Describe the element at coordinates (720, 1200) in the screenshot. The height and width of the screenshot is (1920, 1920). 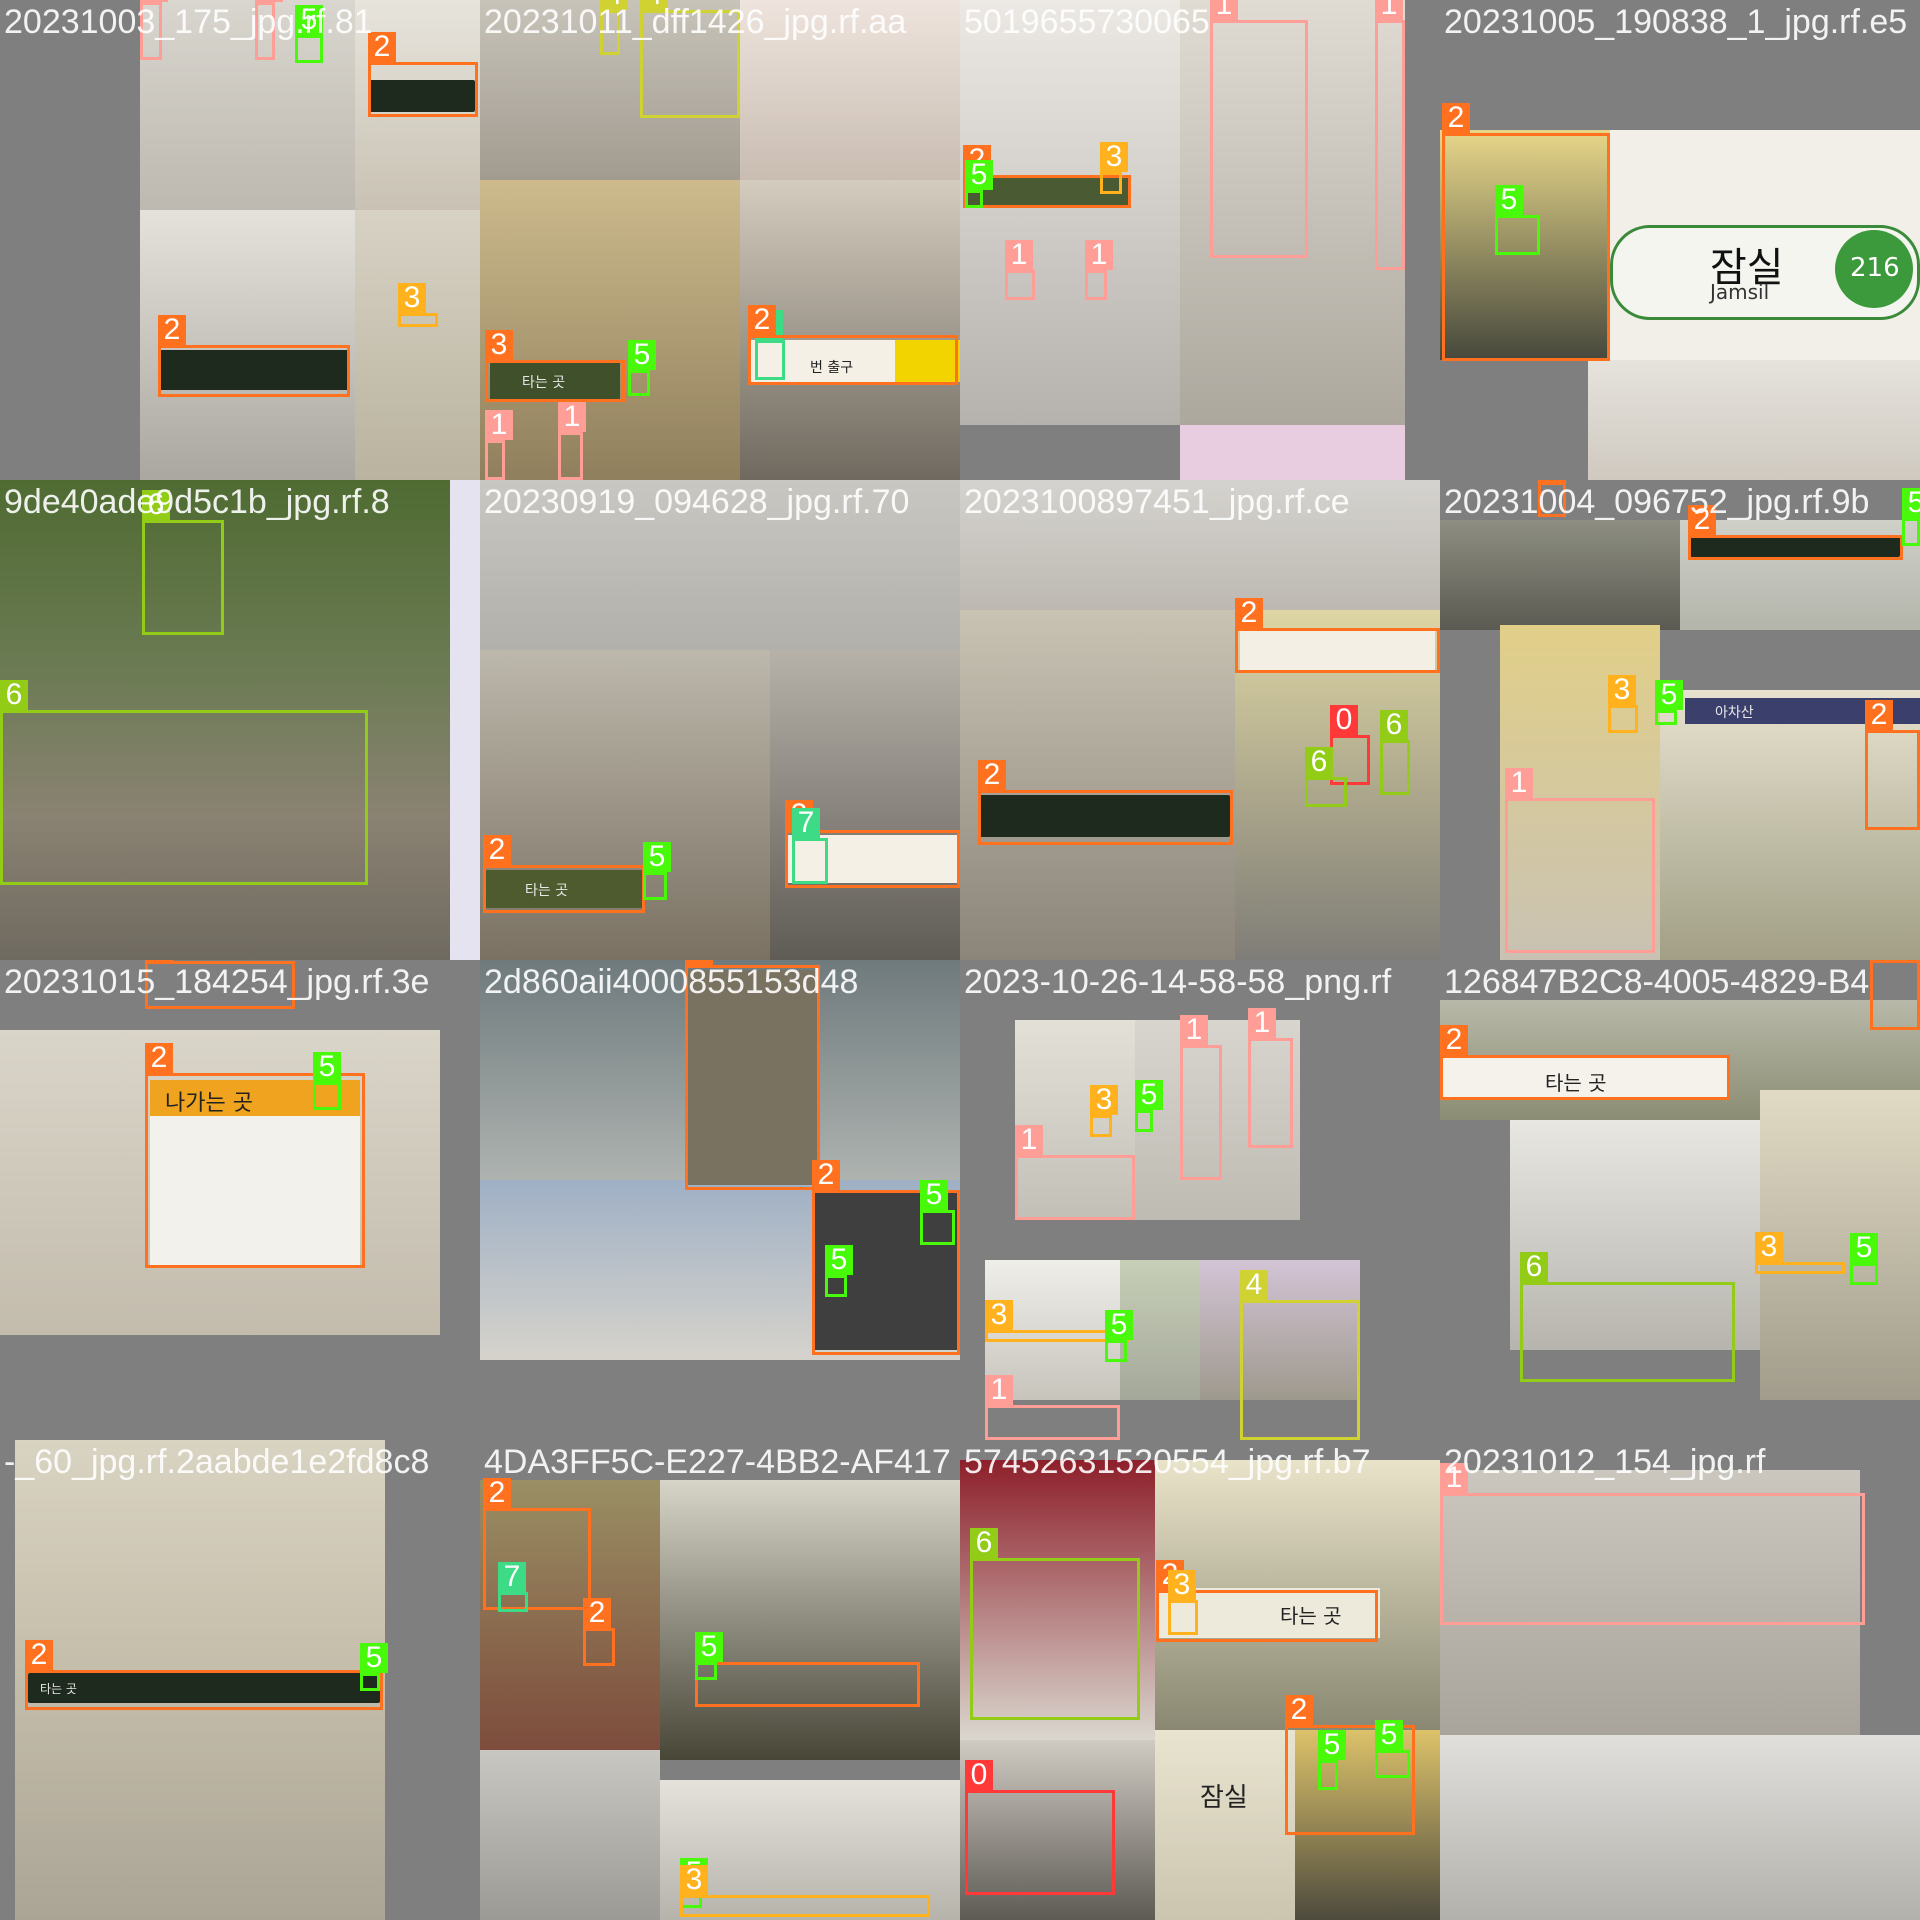
I see `mosaic-tile: 2 2 5 5 2d860aii4000855153d48` at that location.